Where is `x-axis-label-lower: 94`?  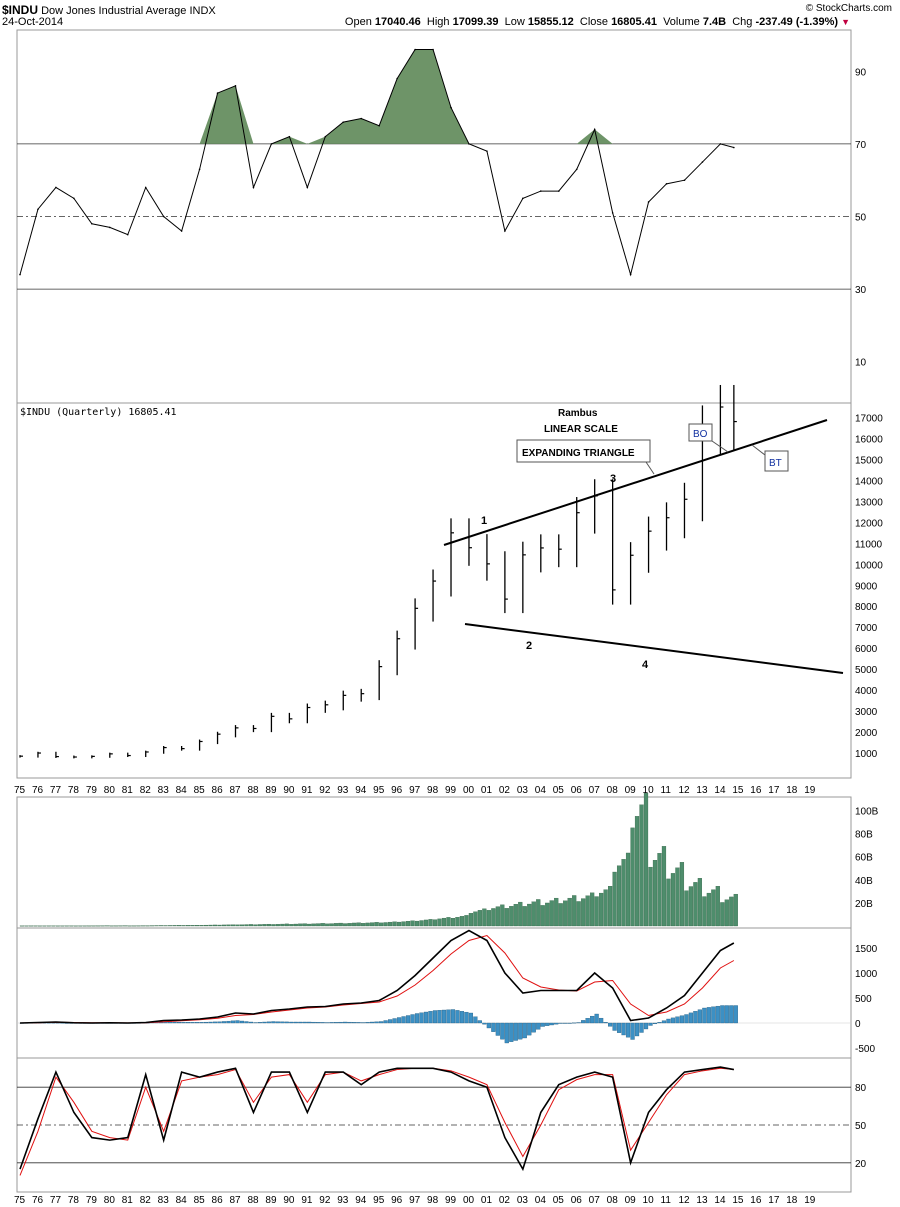
x-axis-label-lower: 94 is located at coordinates (361, 1200).